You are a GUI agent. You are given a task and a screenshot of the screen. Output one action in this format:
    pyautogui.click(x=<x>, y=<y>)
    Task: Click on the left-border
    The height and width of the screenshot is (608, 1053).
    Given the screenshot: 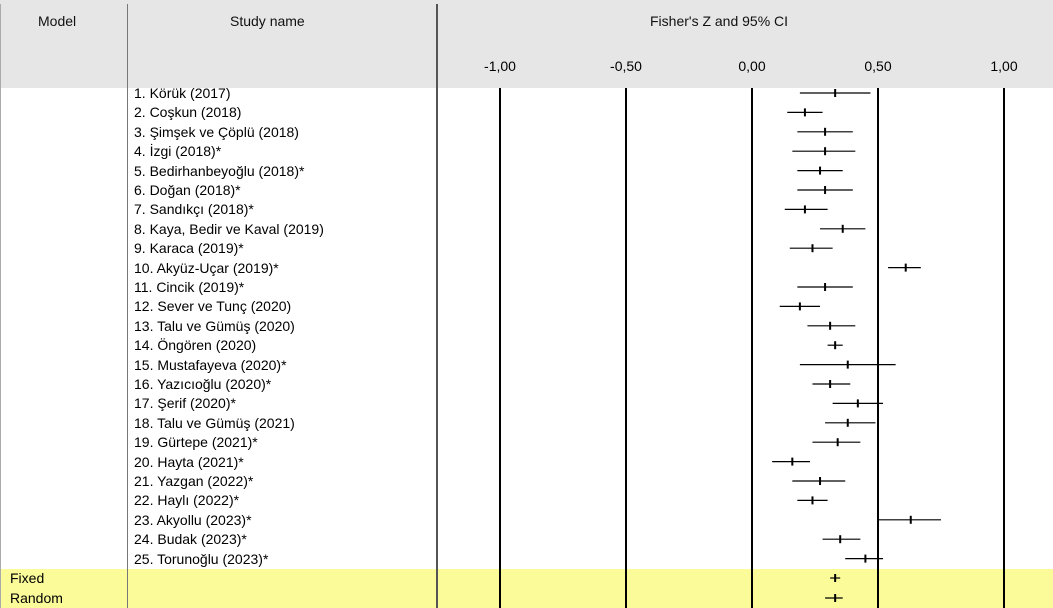 What is the action you would take?
    pyautogui.click(x=0, y=306)
    